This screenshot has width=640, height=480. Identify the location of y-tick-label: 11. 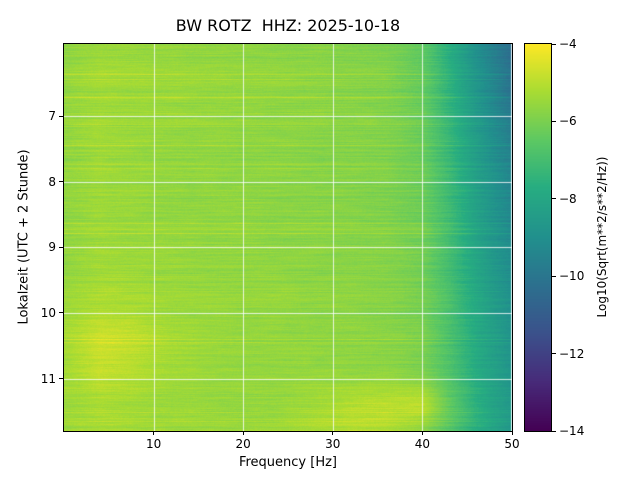
(48, 378).